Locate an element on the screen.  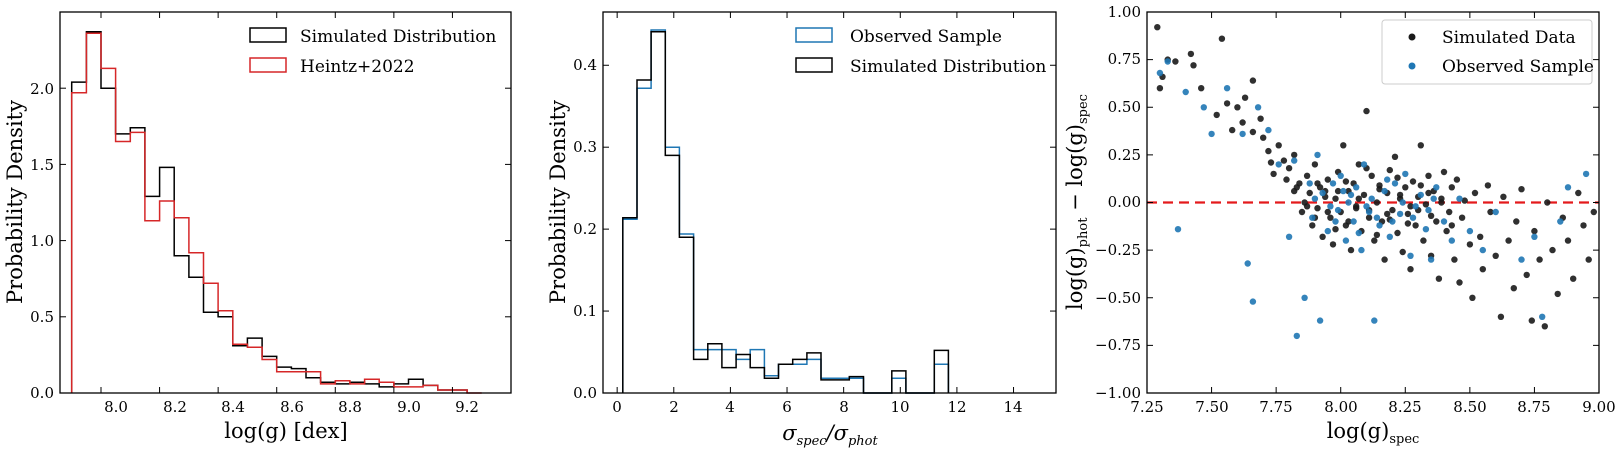
y-axis-label-main1: log(g) is located at coordinates (1075, 278).